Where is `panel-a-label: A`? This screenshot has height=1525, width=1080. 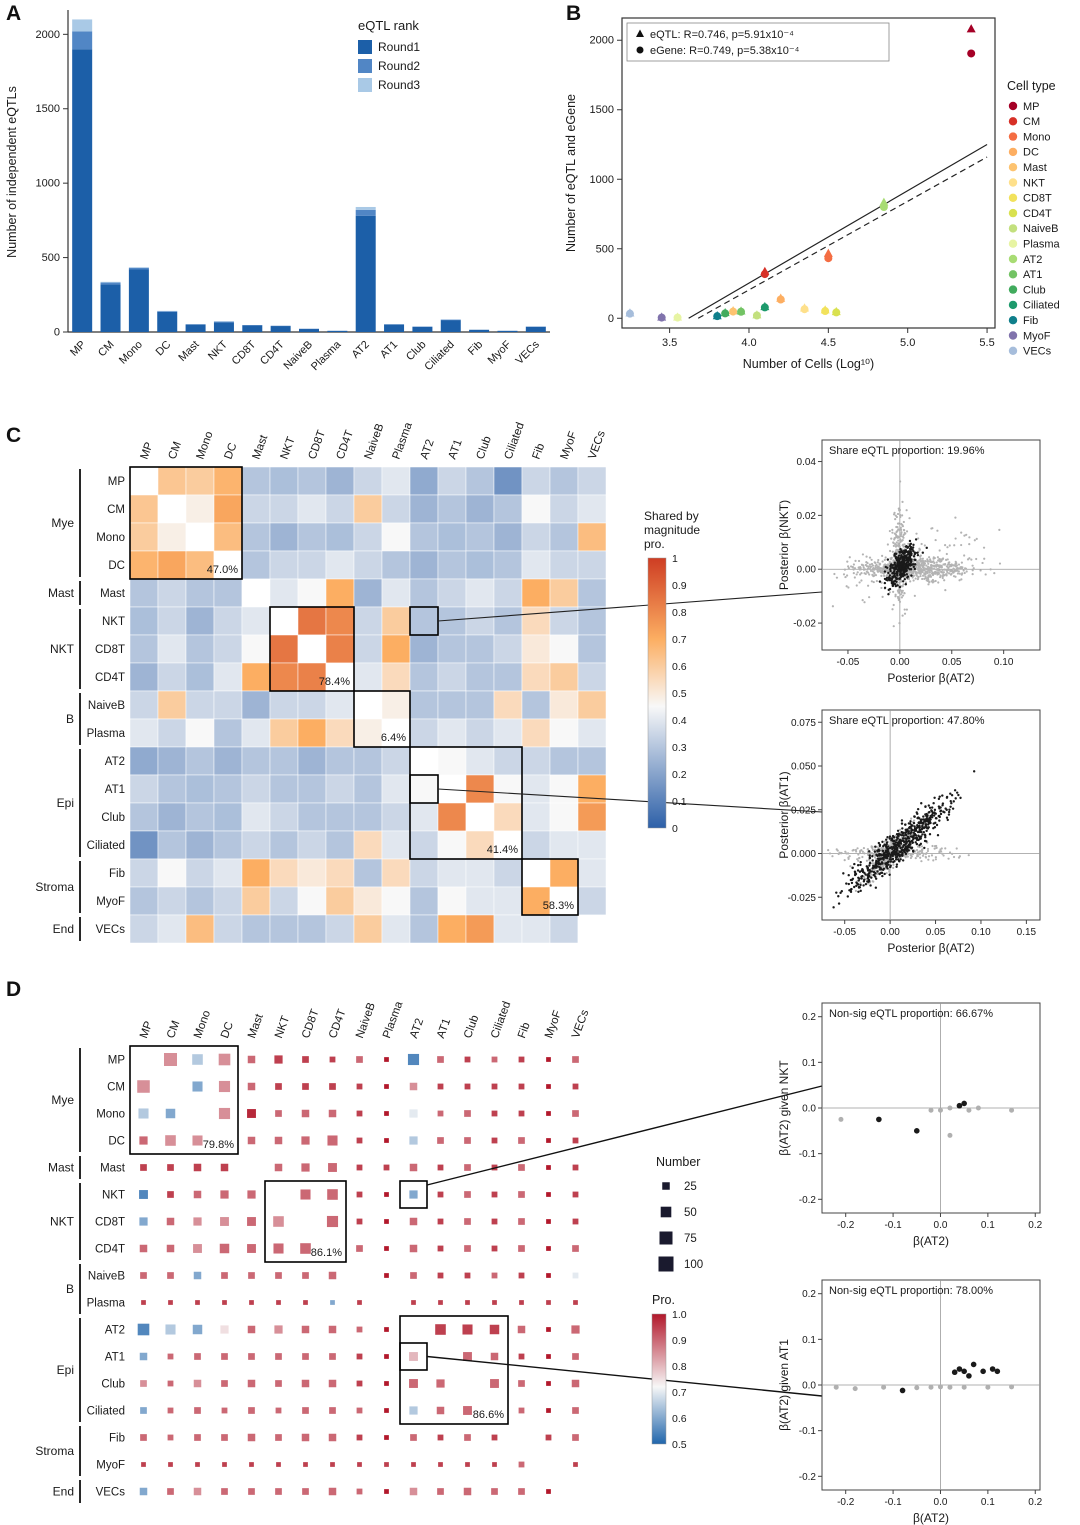
panel-a-label: A is located at coordinates (14, 13).